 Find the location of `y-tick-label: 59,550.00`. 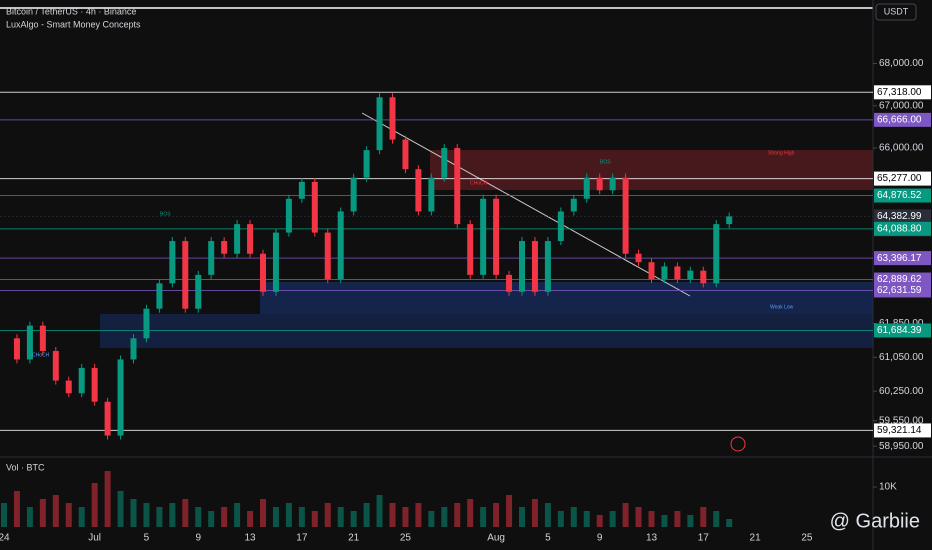

y-tick-label: 59,550.00 is located at coordinates (901, 420).